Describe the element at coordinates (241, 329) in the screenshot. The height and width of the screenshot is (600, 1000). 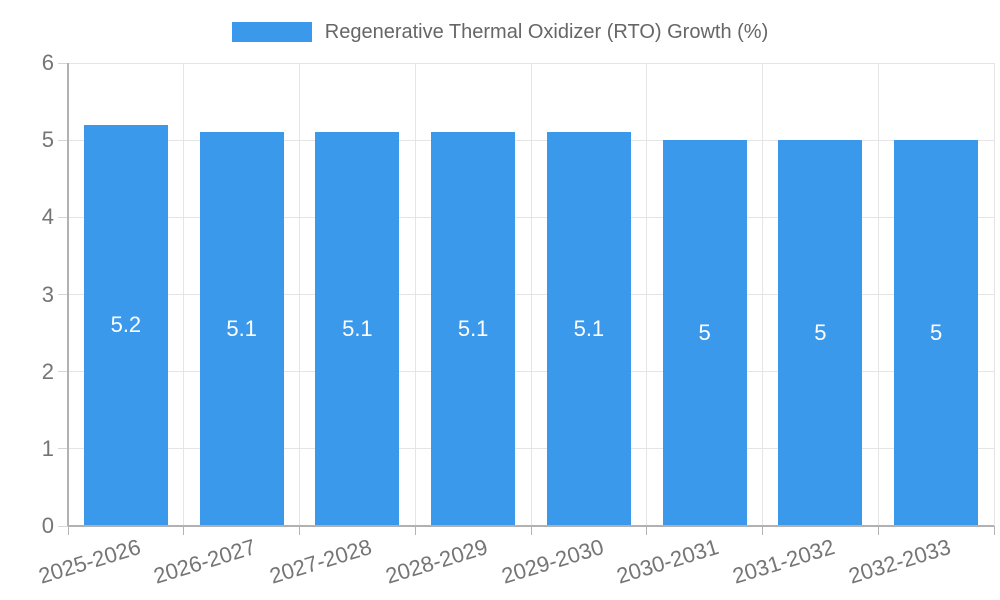
I see `bar-2026-2027` at that location.